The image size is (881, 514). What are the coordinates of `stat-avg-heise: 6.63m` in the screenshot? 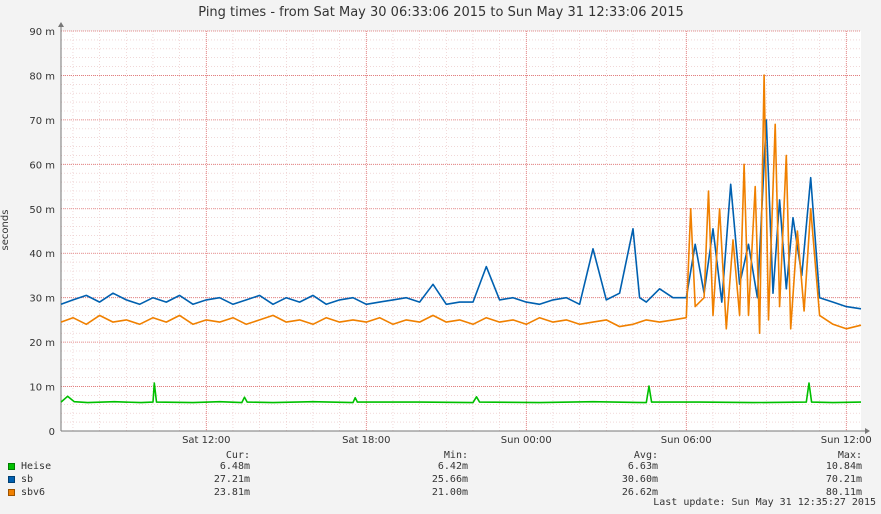 It's located at (642, 466).